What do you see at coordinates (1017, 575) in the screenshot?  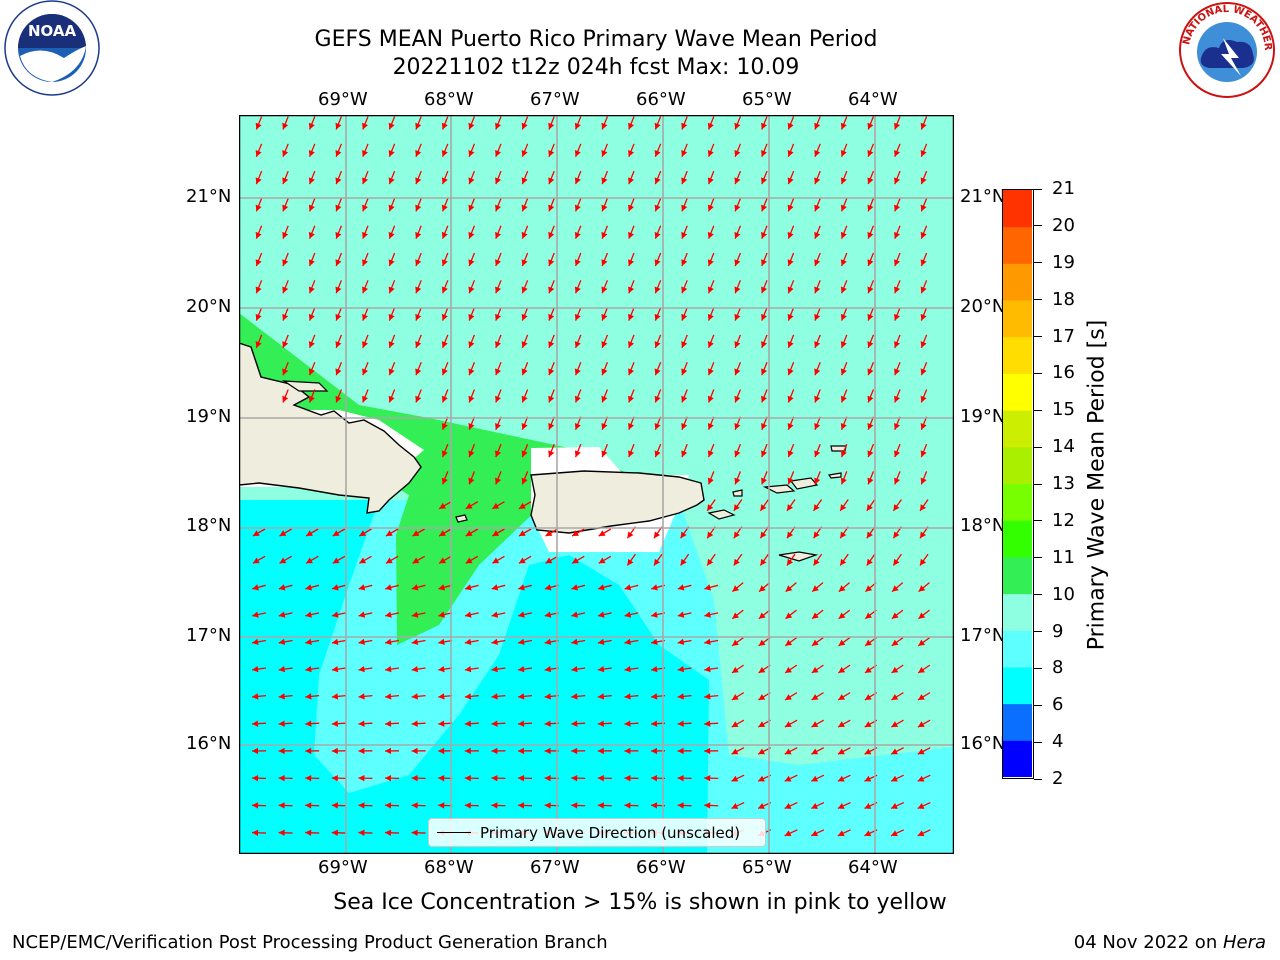 I see `colorbar-segment` at bounding box center [1017, 575].